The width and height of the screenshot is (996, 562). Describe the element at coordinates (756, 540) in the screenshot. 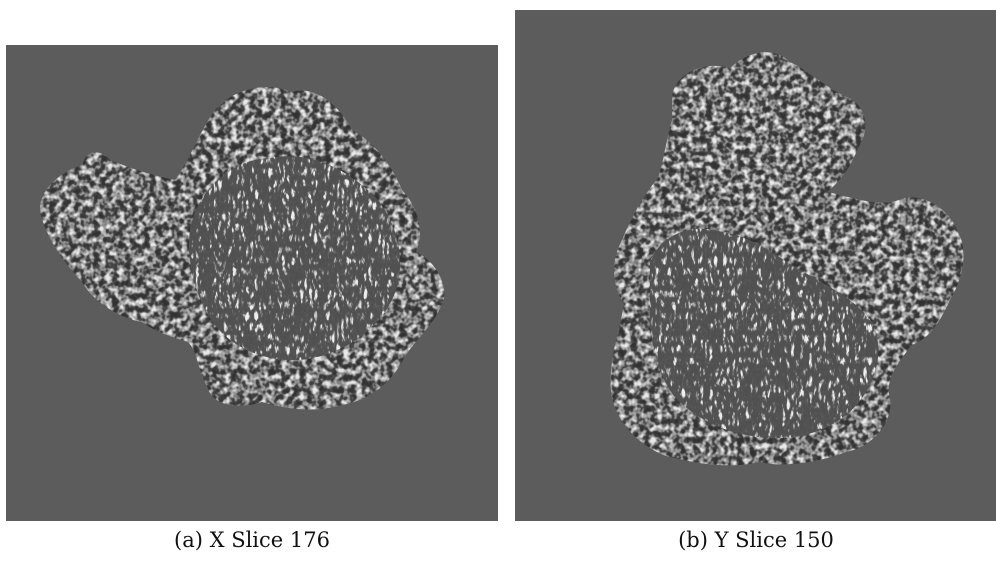

I see `panel-b-caption: (b) Y Slice 150` at that location.